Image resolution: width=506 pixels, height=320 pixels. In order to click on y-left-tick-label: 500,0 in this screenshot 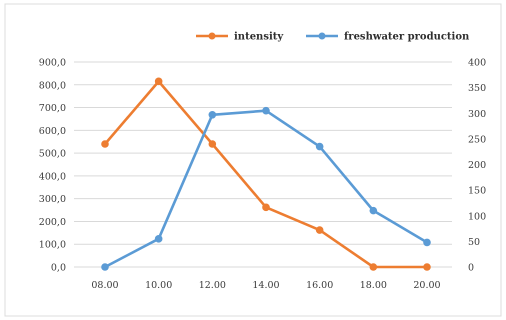, I will do `click(52, 154)`.